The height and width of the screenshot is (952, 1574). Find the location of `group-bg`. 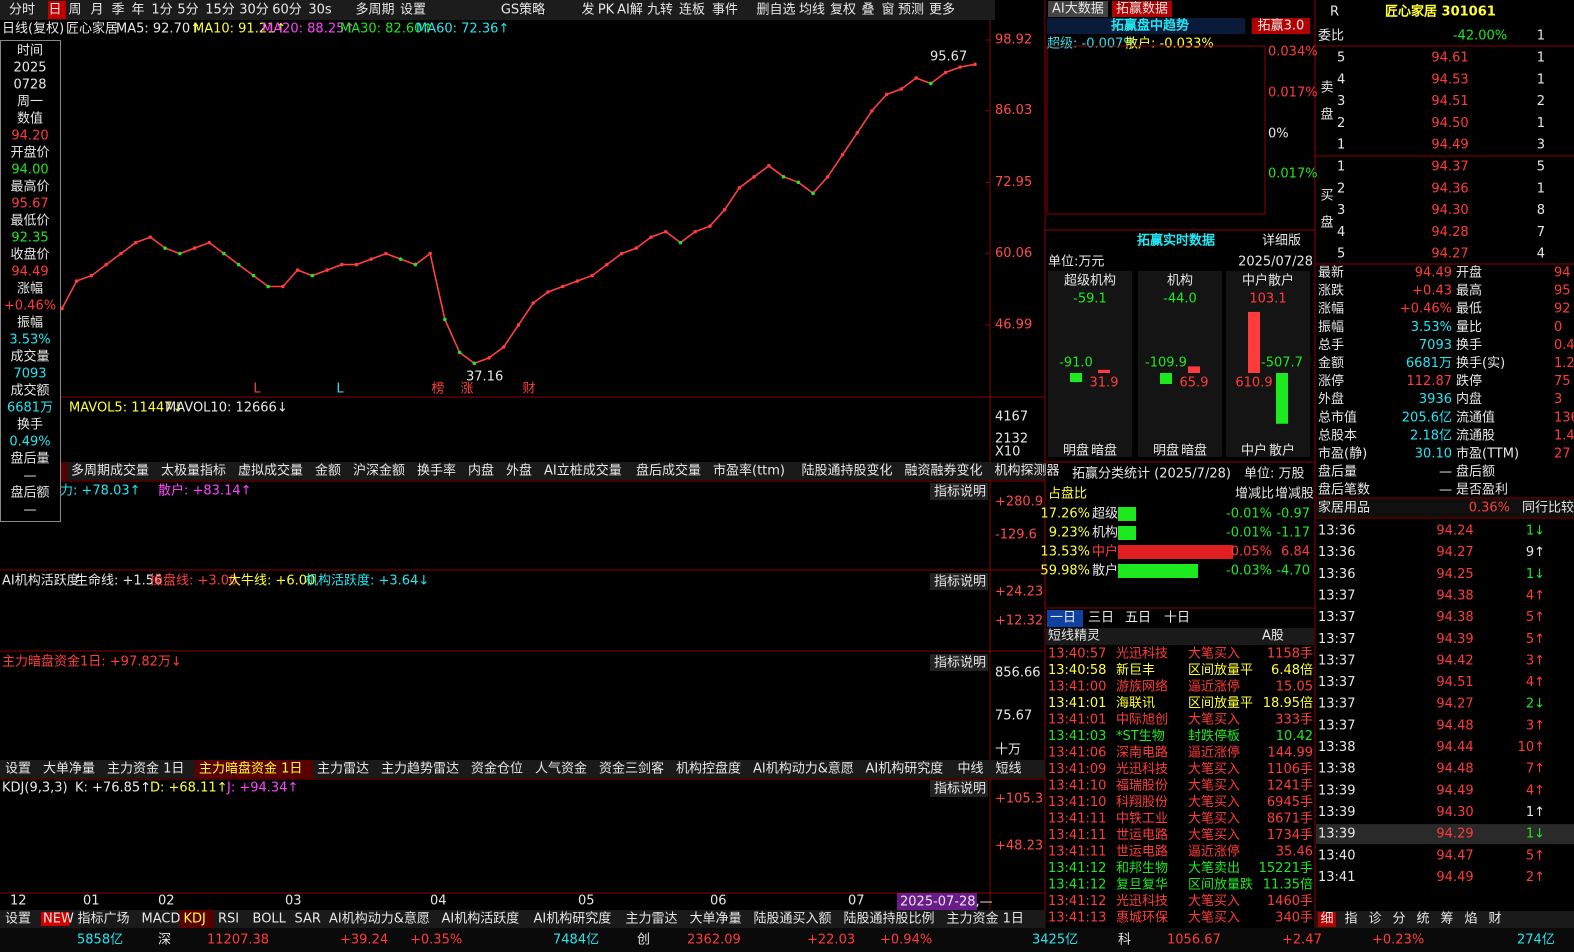

group-bg is located at coordinates (1090, 364).